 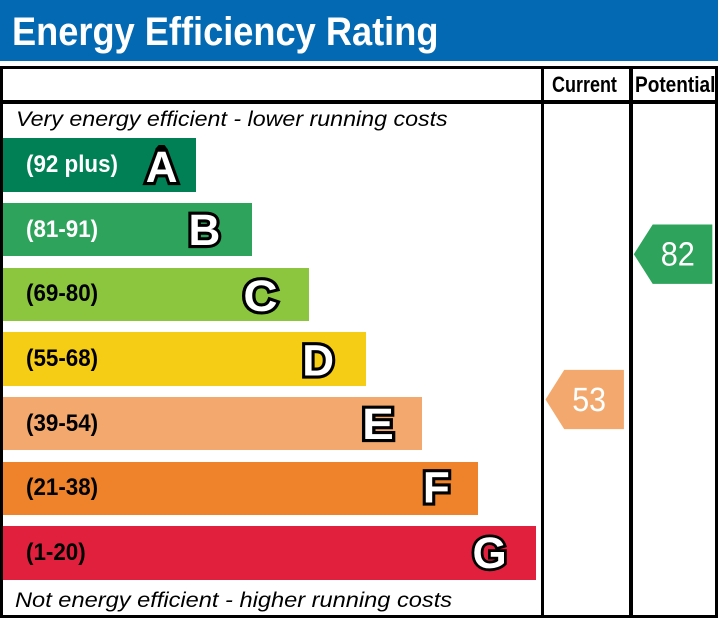 What do you see at coordinates (162, 167) in the screenshot?
I see `svg-text: A` at bounding box center [162, 167].